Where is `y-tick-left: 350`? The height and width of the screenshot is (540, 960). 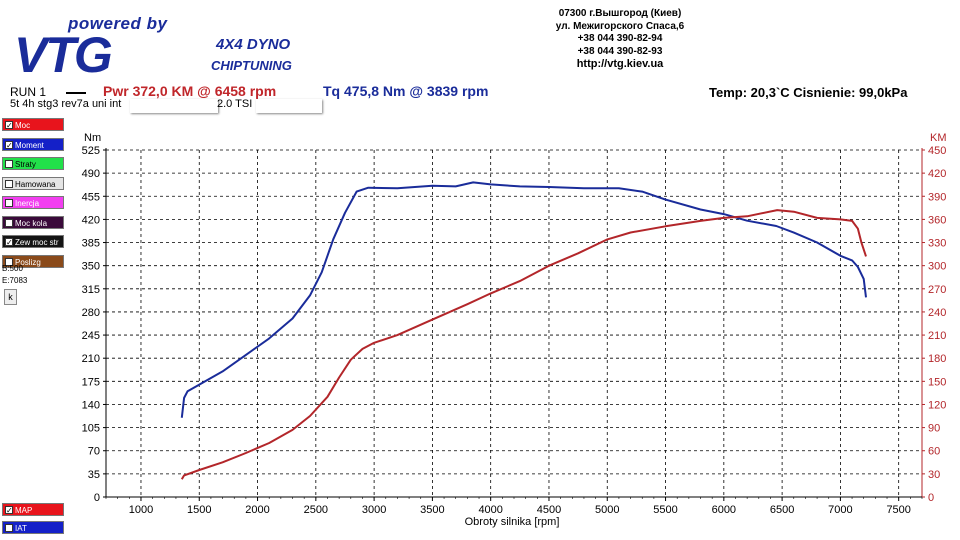 y-tick-left: 350 is located at coordinates (91, 267).